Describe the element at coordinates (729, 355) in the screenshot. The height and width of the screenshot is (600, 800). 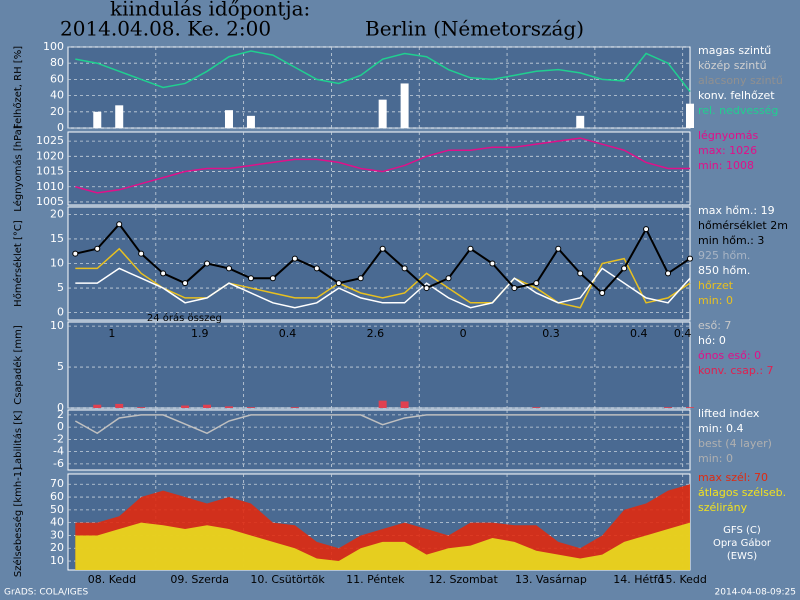
I see `legend-entry: ónos eső: 0` at that location.